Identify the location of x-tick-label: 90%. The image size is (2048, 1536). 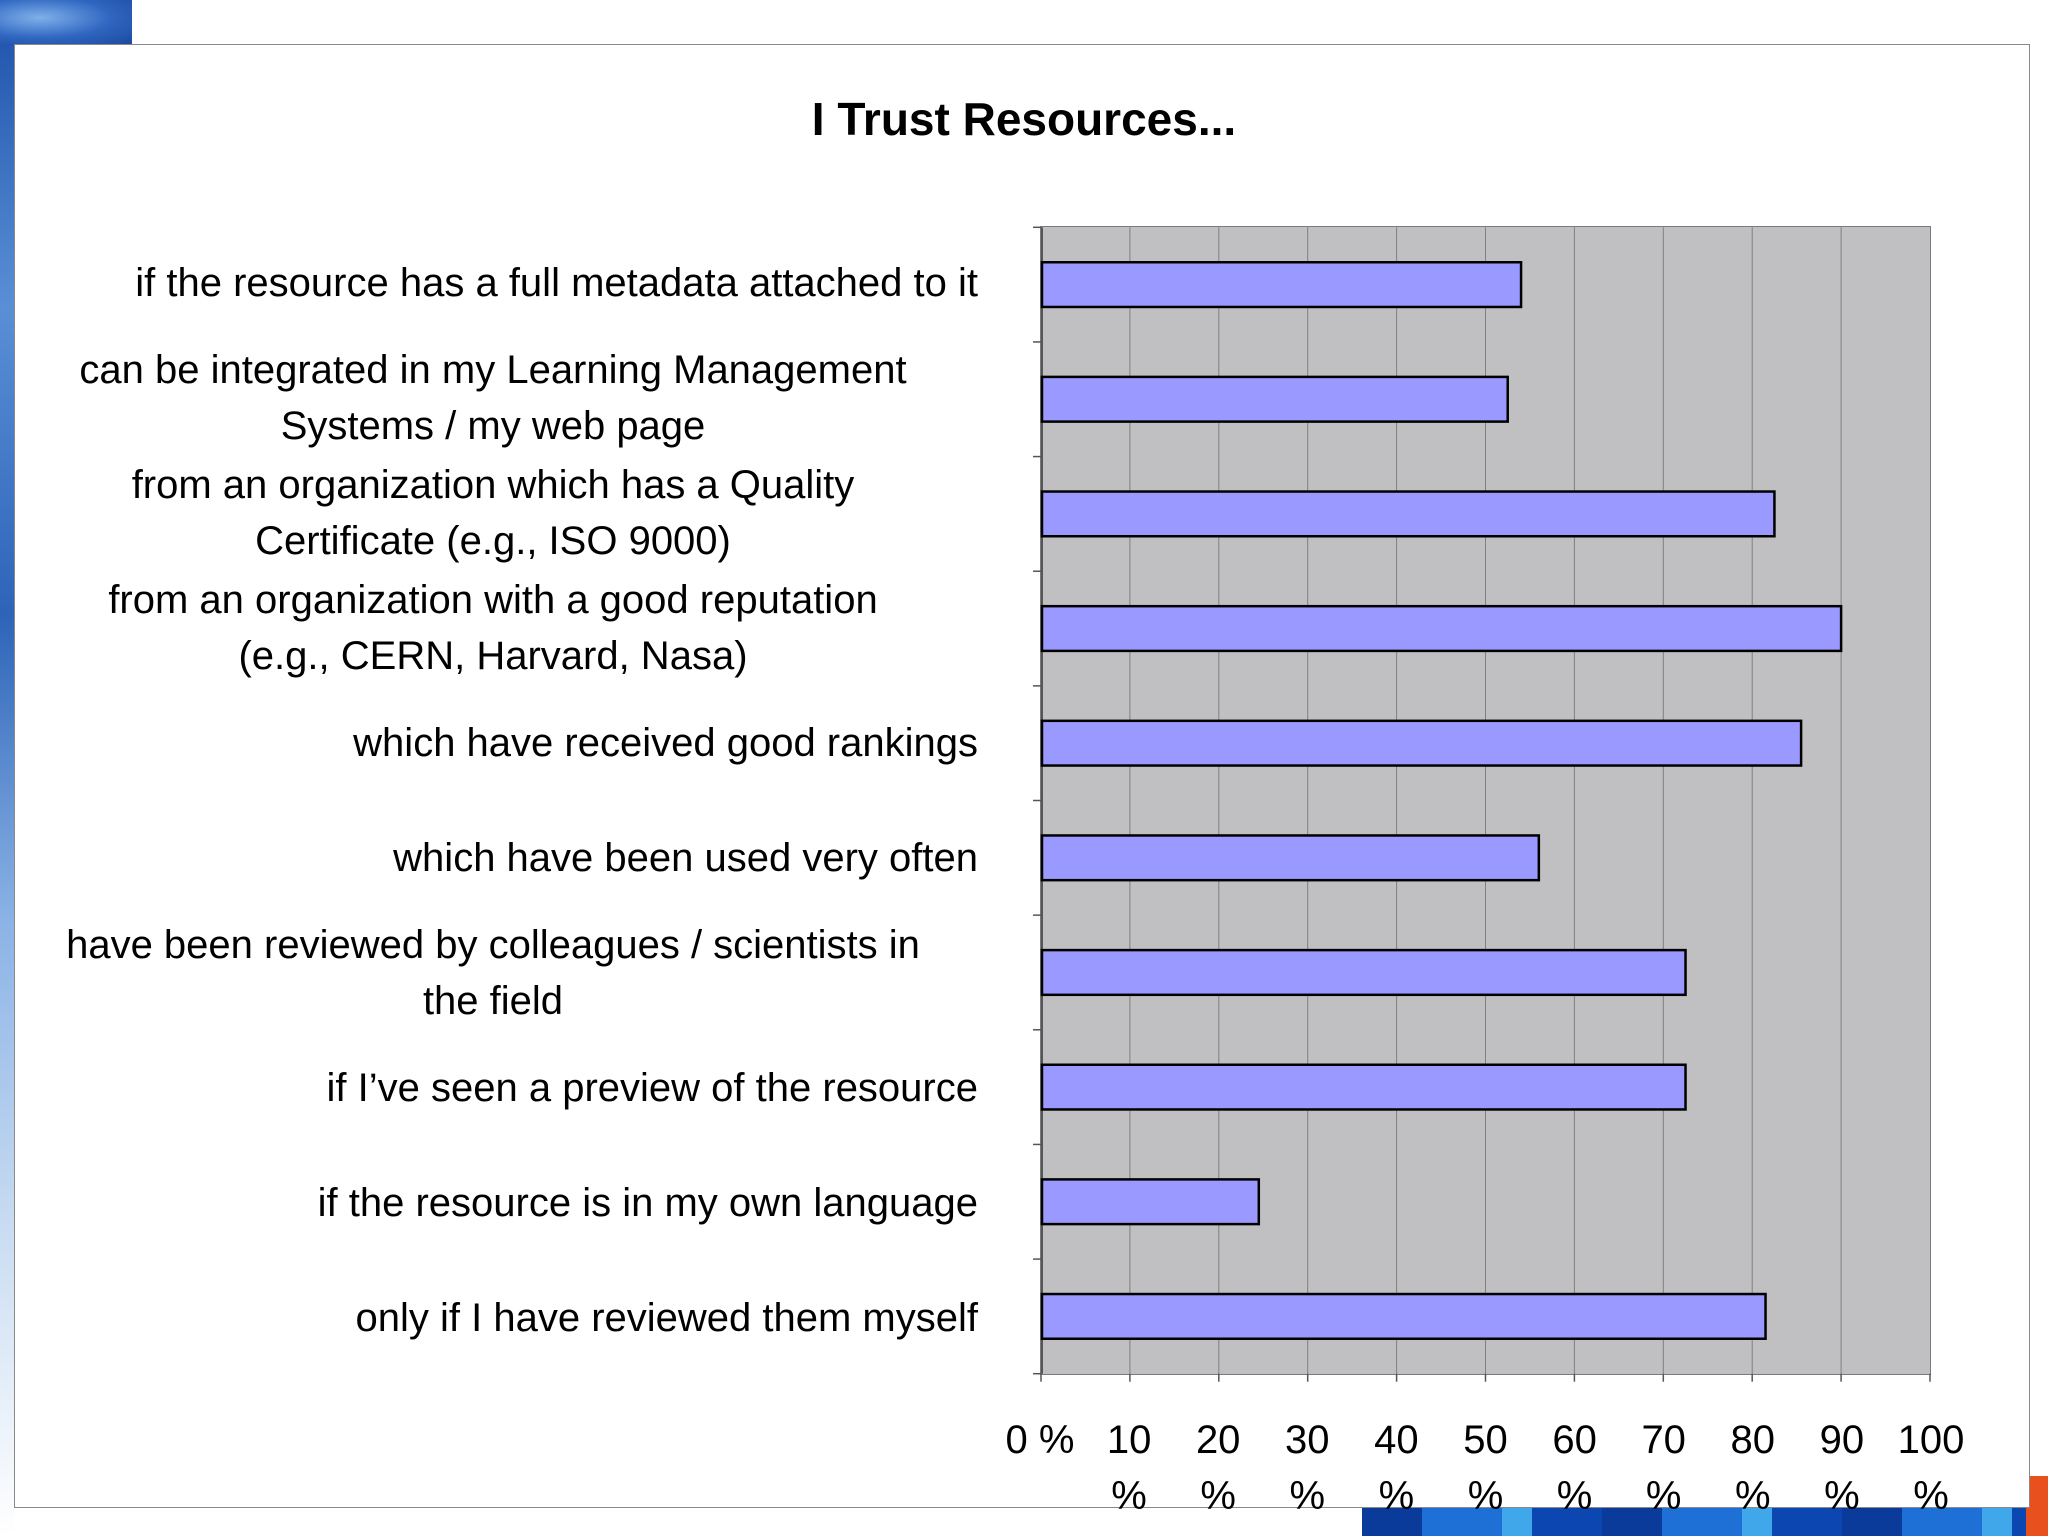
(1842, 1468).